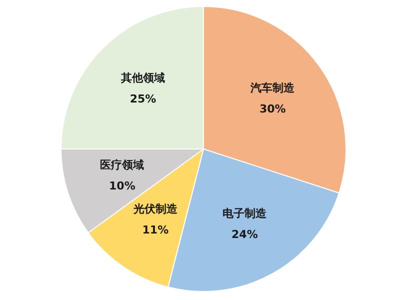 The width and height of the screenshot is (405, 300). What do you see at coordinates (143, 99) in the screenshot?
I see `data-label: 25%` at bounding box center [143, 99].